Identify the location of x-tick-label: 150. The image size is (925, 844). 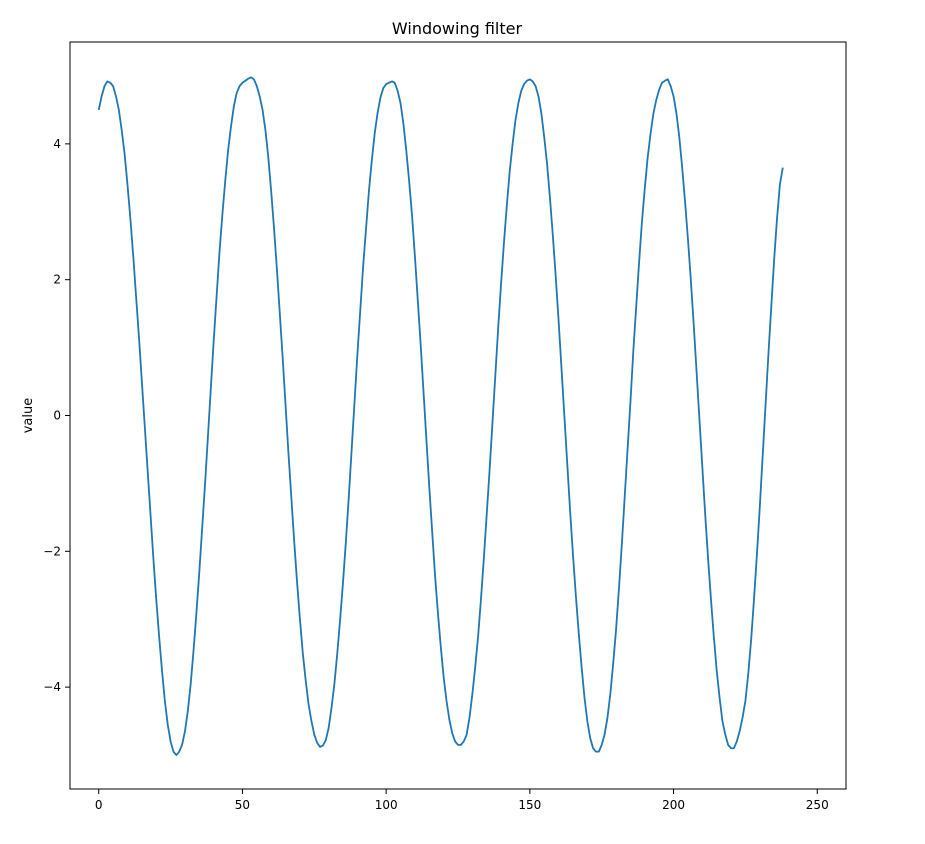
(529, 805).